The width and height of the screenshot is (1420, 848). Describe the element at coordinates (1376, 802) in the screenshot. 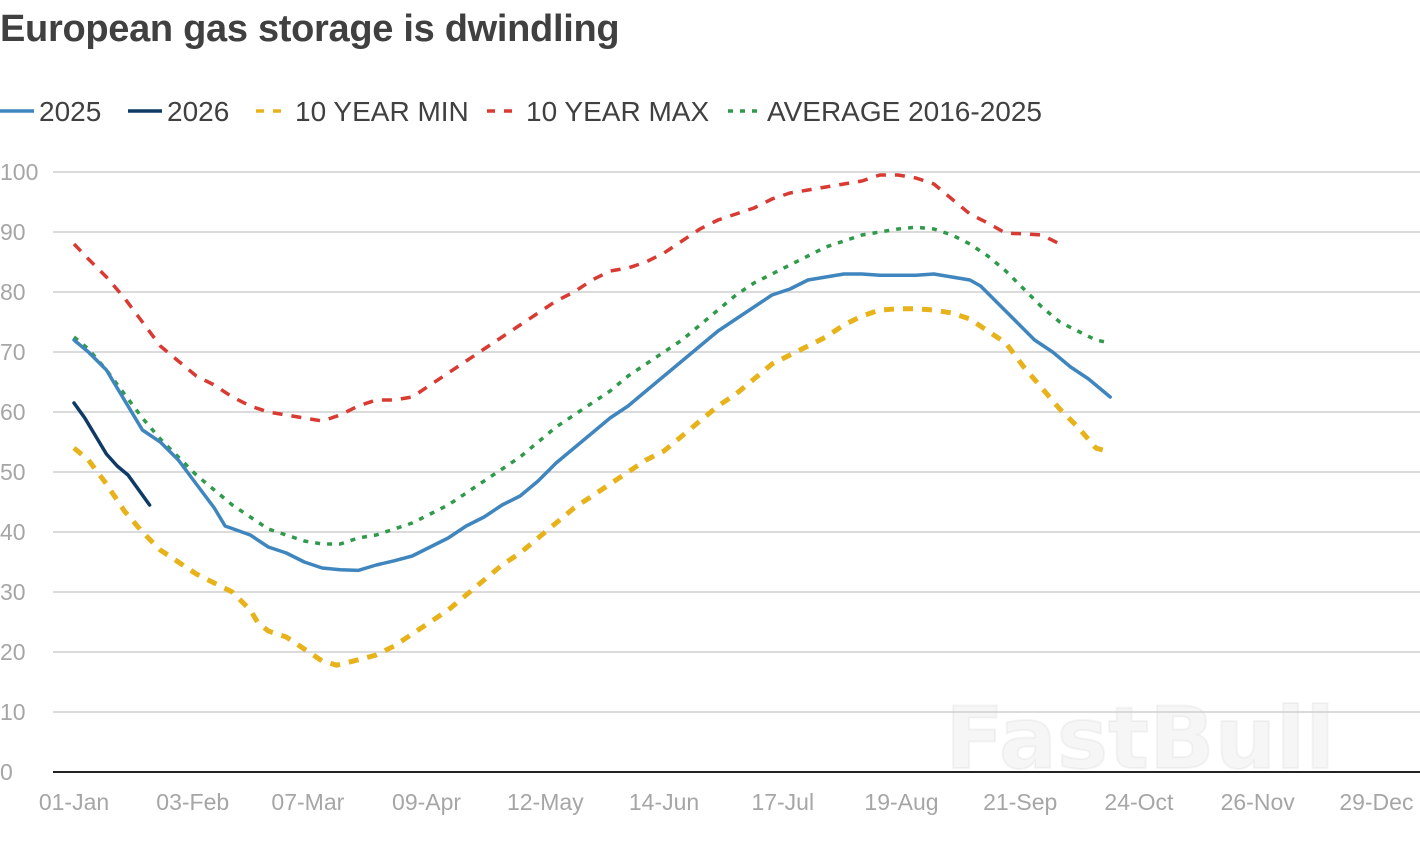

I see `x-tick-label: 29-Dec` at that location.